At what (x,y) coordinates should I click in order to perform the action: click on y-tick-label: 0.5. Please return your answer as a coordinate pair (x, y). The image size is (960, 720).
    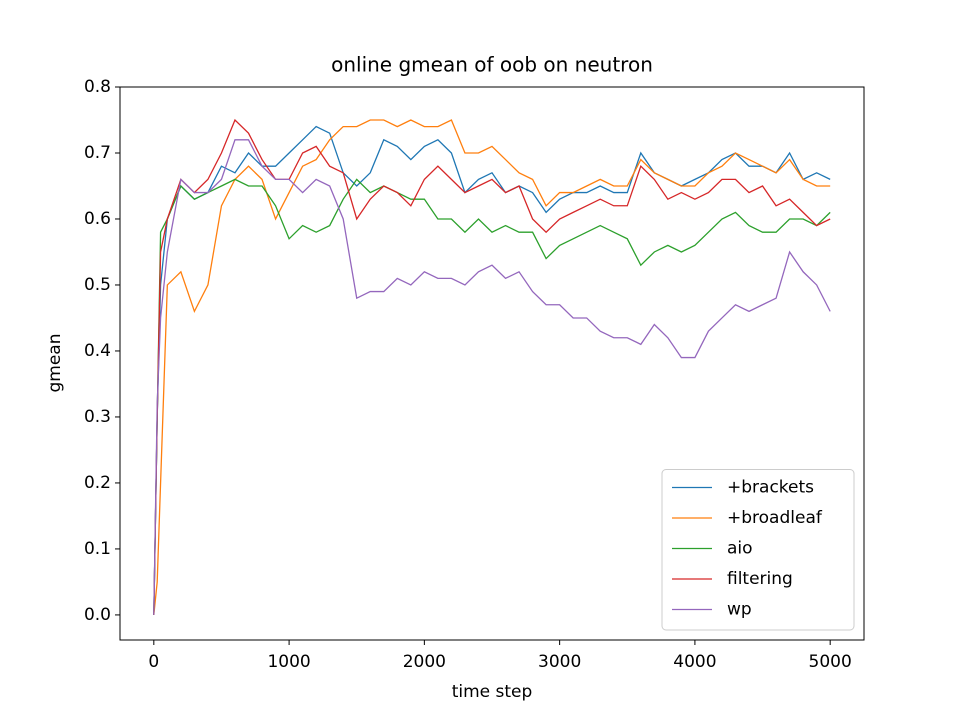
    Looking at the image, I should click on (97, 285).